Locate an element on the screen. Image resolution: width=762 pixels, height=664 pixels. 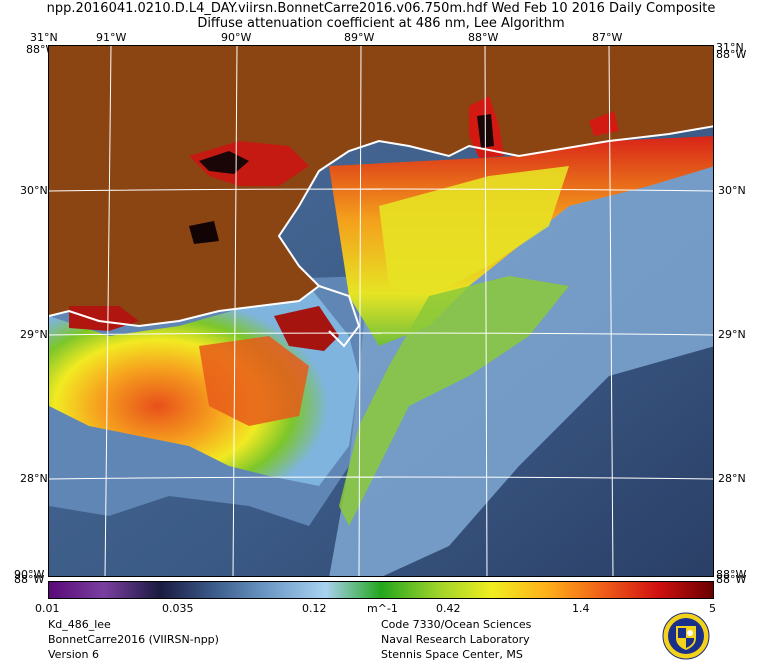
org-name: Naval Research Laboratory is located at coordinates (455, 639).